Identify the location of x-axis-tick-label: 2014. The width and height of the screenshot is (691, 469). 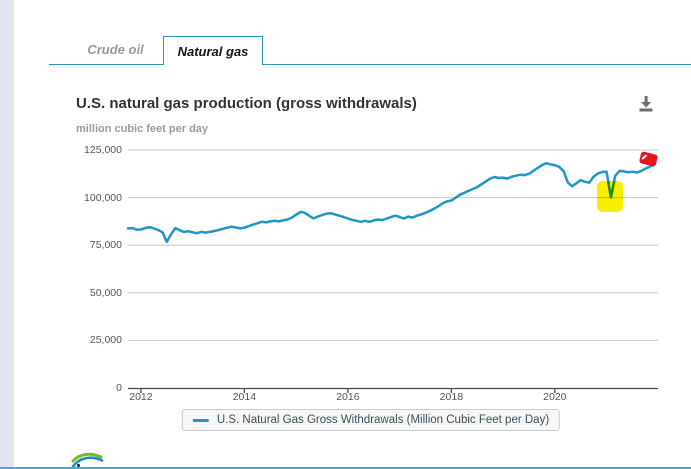
(244, 397).